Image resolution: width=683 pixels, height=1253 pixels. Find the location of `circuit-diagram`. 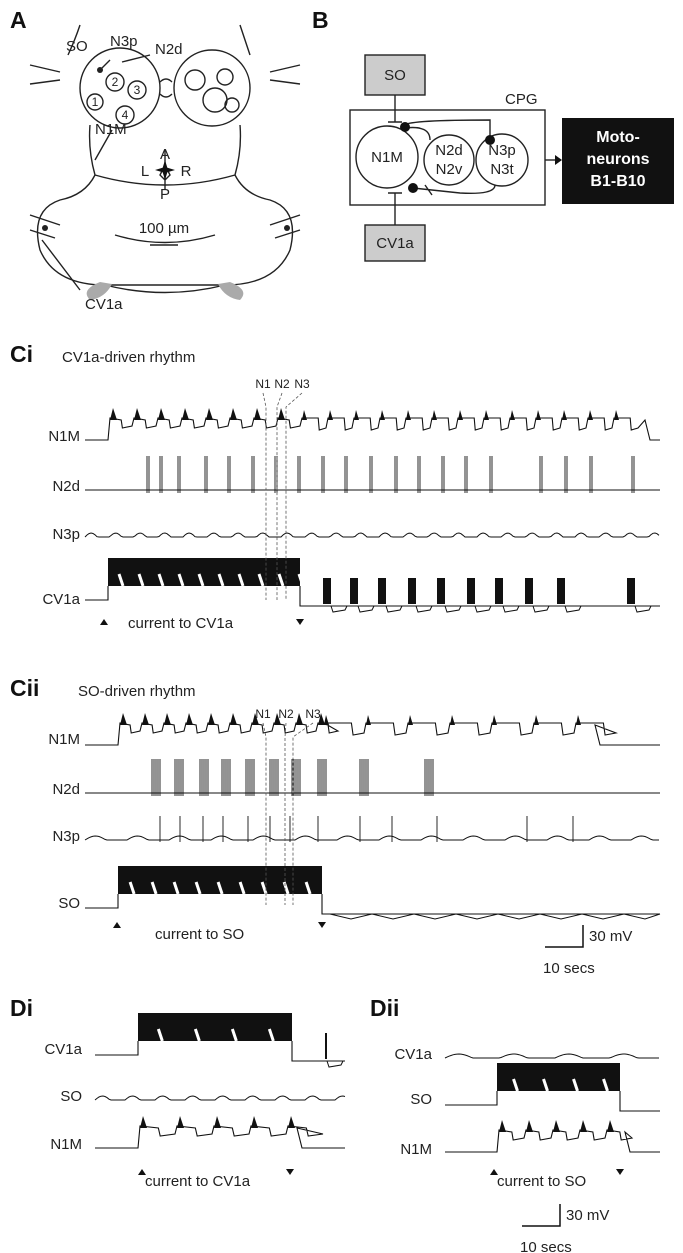

circuit-diagram is located at coordinates (511, 158).